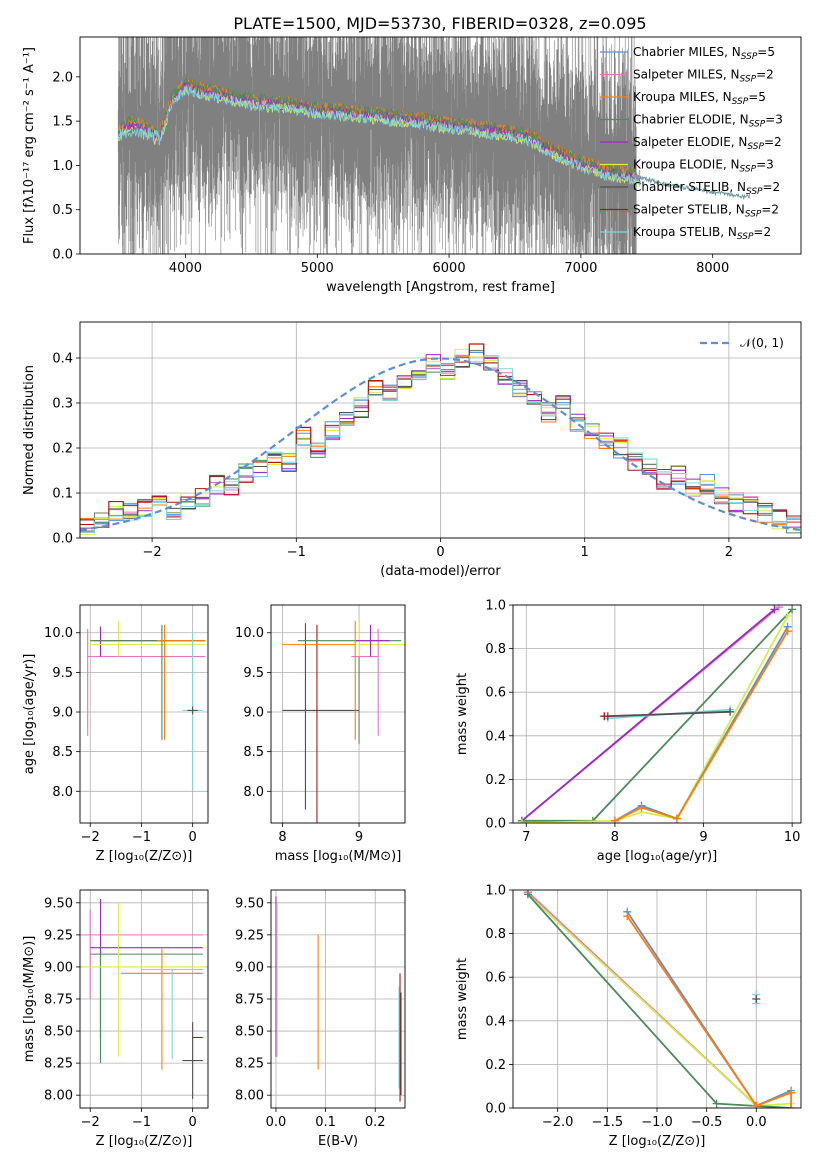 The image size is (819, 1170). I want to click on x-tick-label: −1, so click(141, 1122).